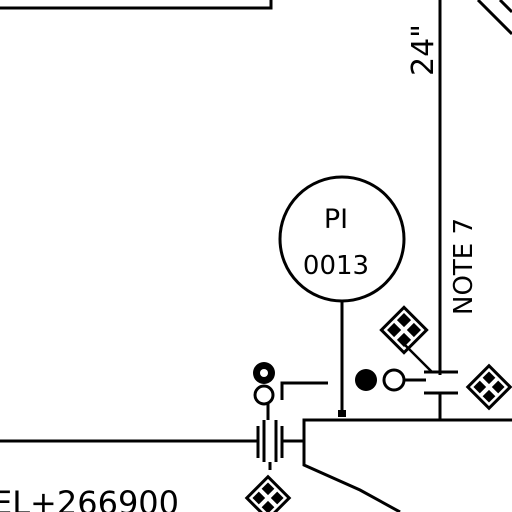 The width and height of the screenshot is (512, 512). I want to click on note-label: NOTE 7, so click(464, 266).